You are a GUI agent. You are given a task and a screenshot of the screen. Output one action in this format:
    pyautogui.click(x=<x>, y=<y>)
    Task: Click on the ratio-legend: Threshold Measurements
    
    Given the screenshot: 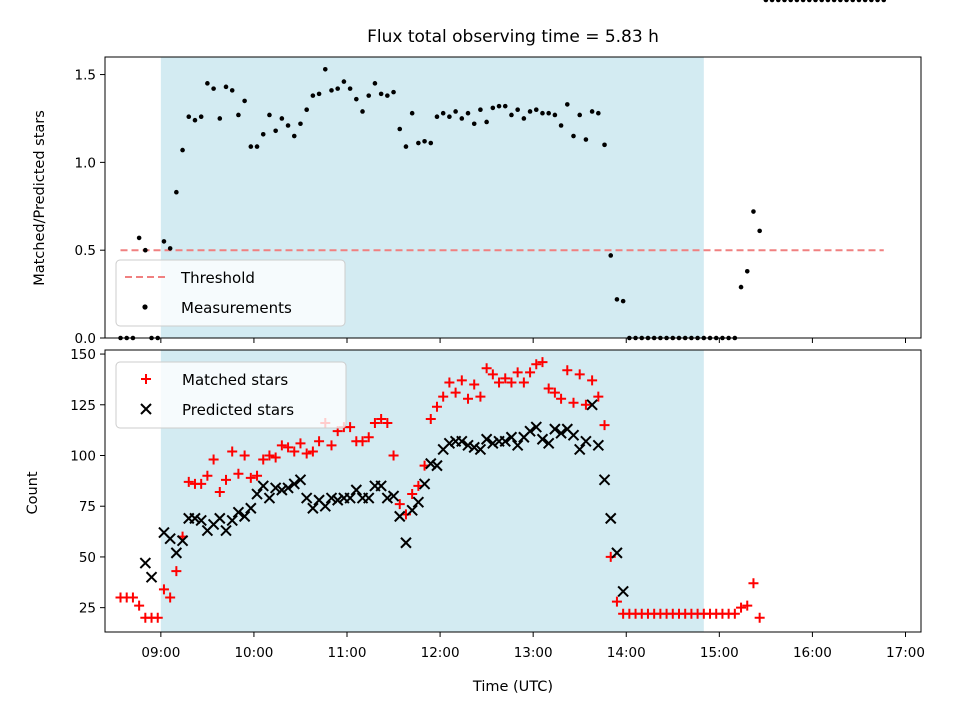 What is the action you would take?
    pyautogui.click(x=230, y=293)
    